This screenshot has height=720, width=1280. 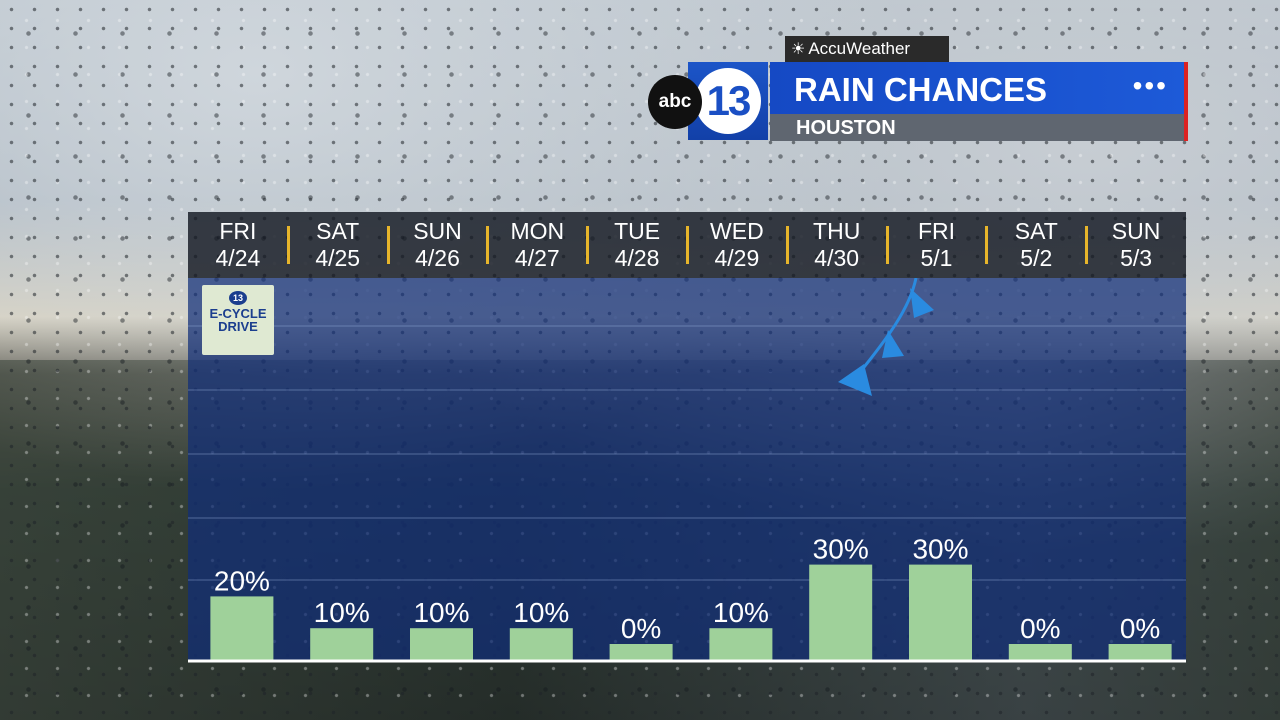 What do you see at coordinates (338, 258) in the screenshot?
I see `day-date: 4/25` at bounding box center [338, 258].